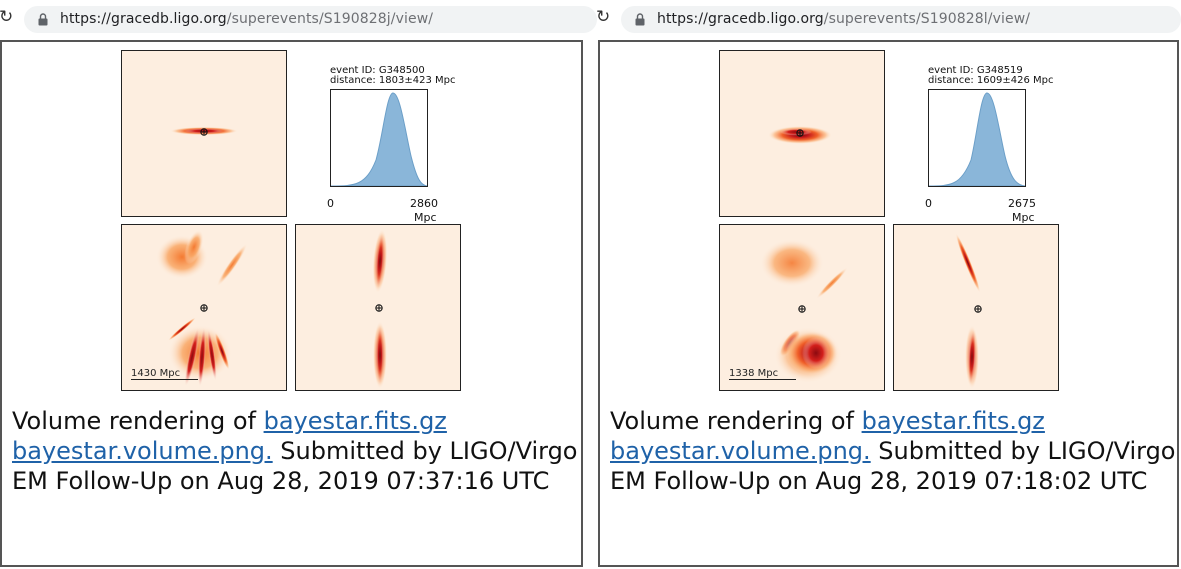  I want to click on distance-value: distance: 1609±426 Mpc, so click(991, 80).